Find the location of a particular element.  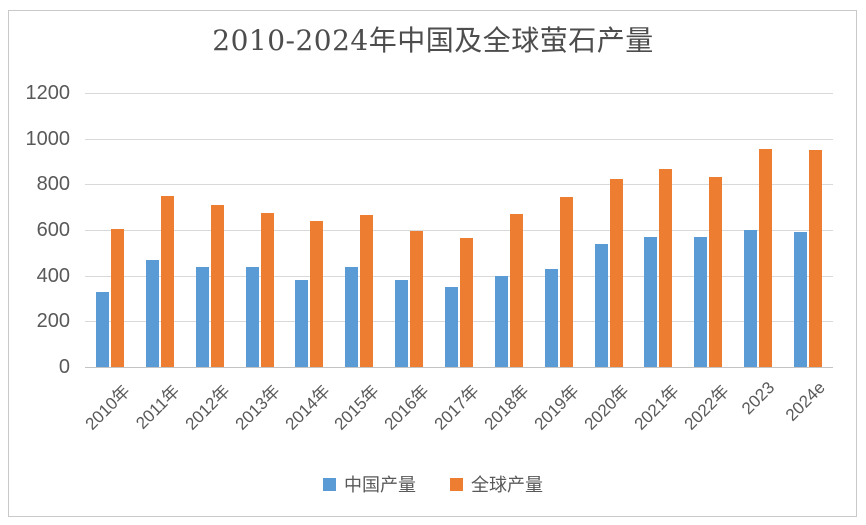

bar-中国产量-2013年 is located at coordinates (252, 317).